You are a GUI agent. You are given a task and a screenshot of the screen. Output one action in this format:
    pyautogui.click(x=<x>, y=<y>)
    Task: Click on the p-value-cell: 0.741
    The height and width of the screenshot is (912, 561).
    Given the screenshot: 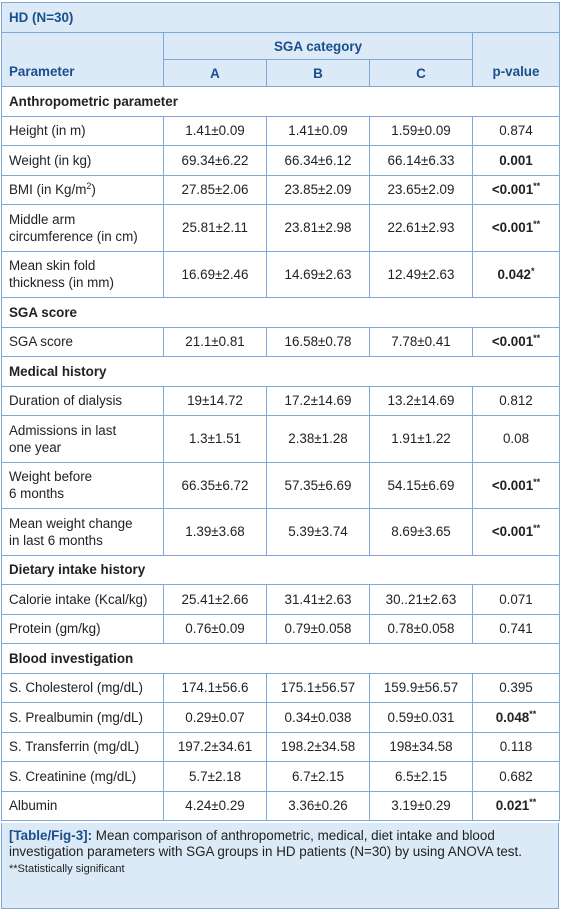 What is the action you would take?
    pyautogui.click(x=516, y=628)
    